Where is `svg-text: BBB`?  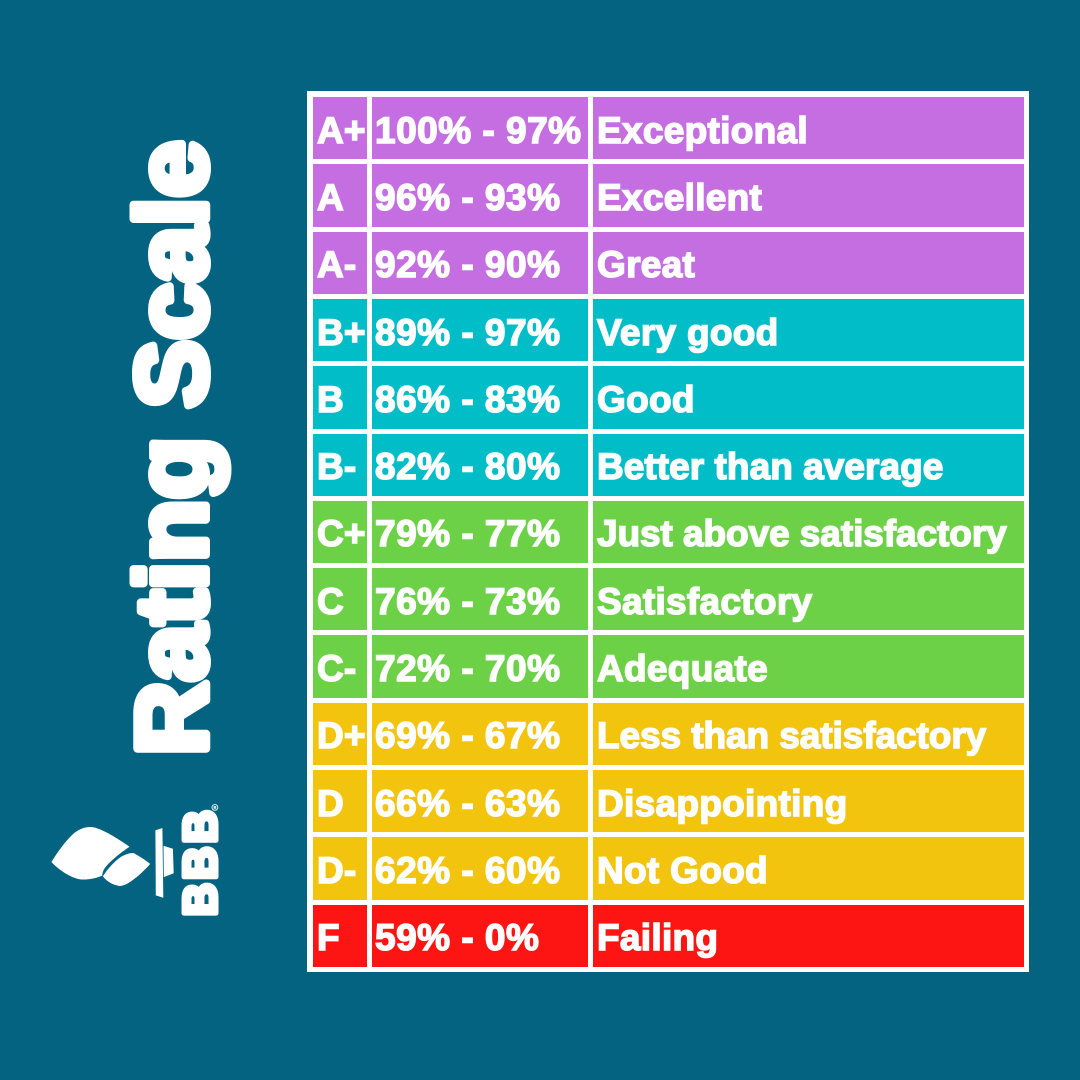
svg-text: BBB is located at coordinates (200, 863).